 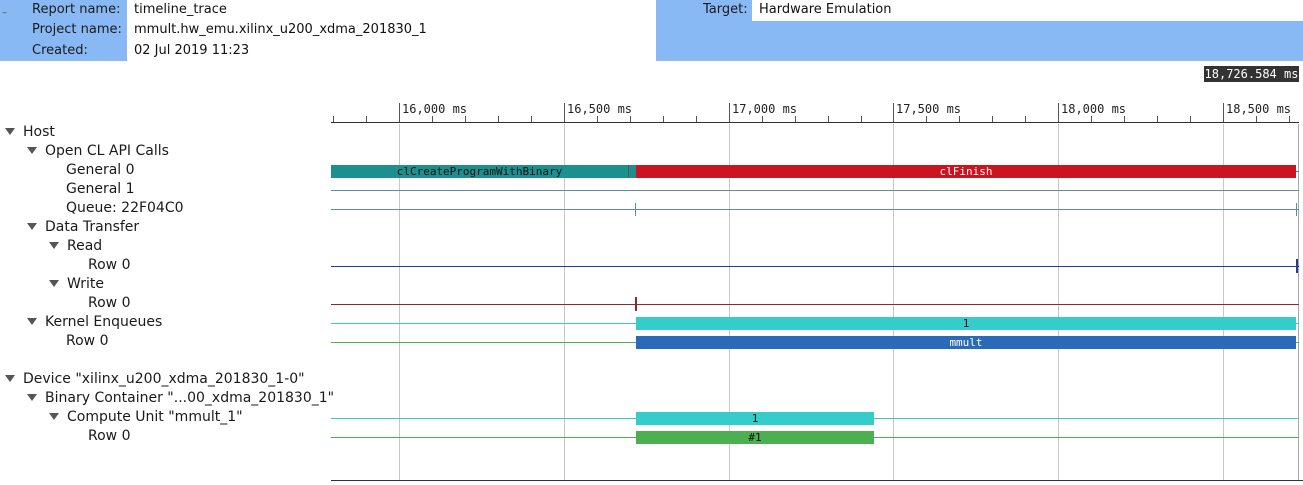 What do you see at coordinates (76, 9) in the screenshot?
I see `report-name-label: Report name:` at bounding box center [76, 9].